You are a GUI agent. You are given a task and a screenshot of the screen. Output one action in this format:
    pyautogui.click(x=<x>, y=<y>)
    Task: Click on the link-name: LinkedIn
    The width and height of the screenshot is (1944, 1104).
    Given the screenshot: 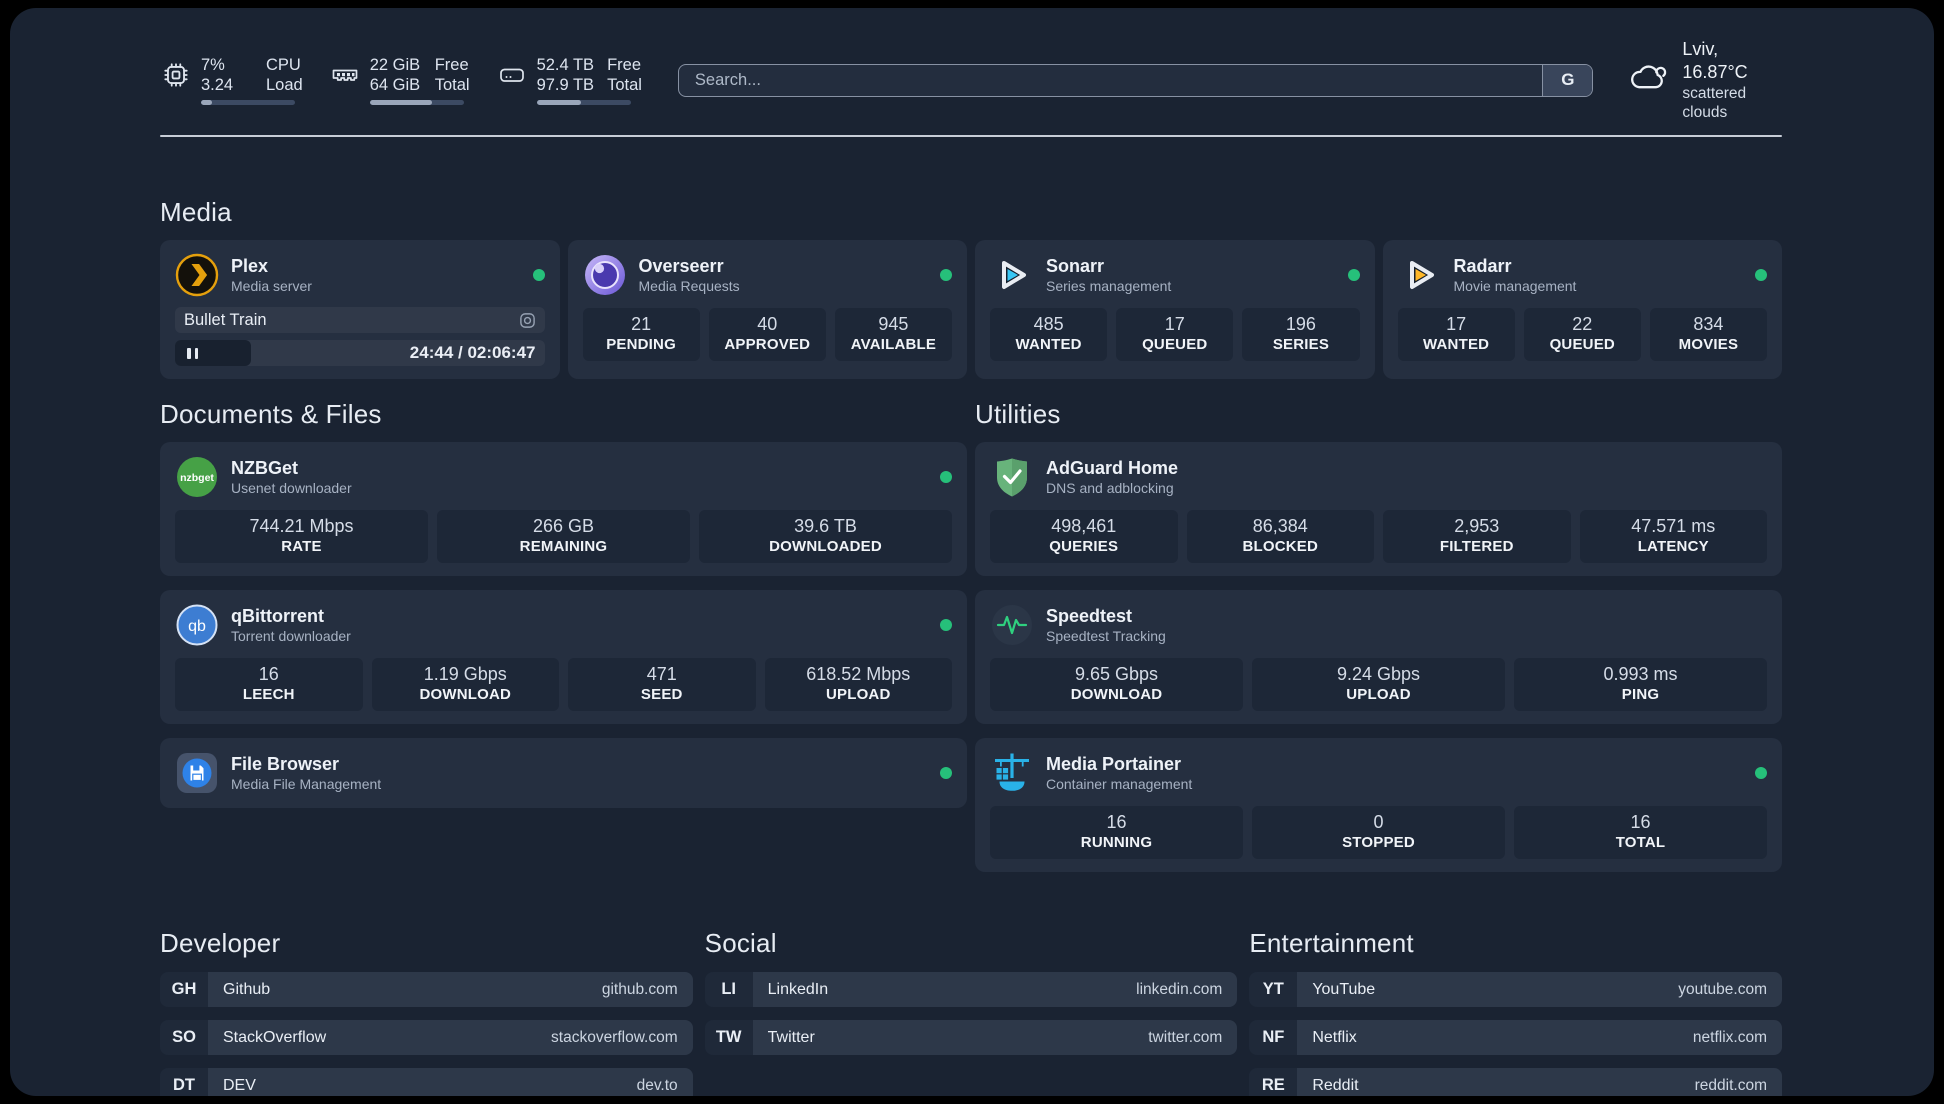 What is the action you would take?
    pyautogui.click(x=798, y=989)
    